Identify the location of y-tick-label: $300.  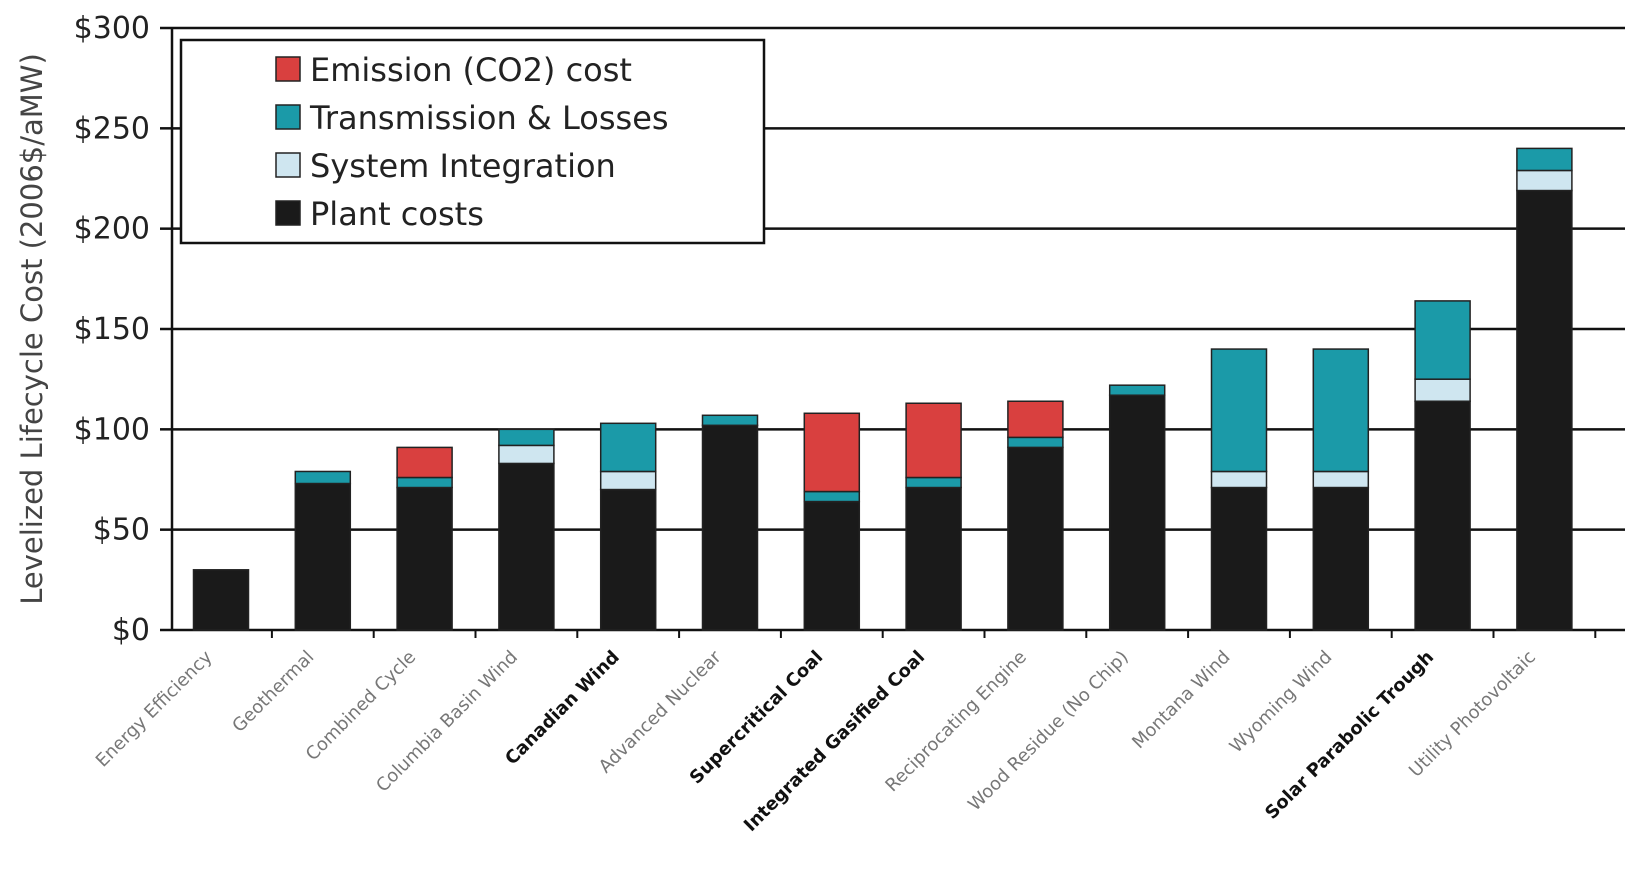
(112, 28).